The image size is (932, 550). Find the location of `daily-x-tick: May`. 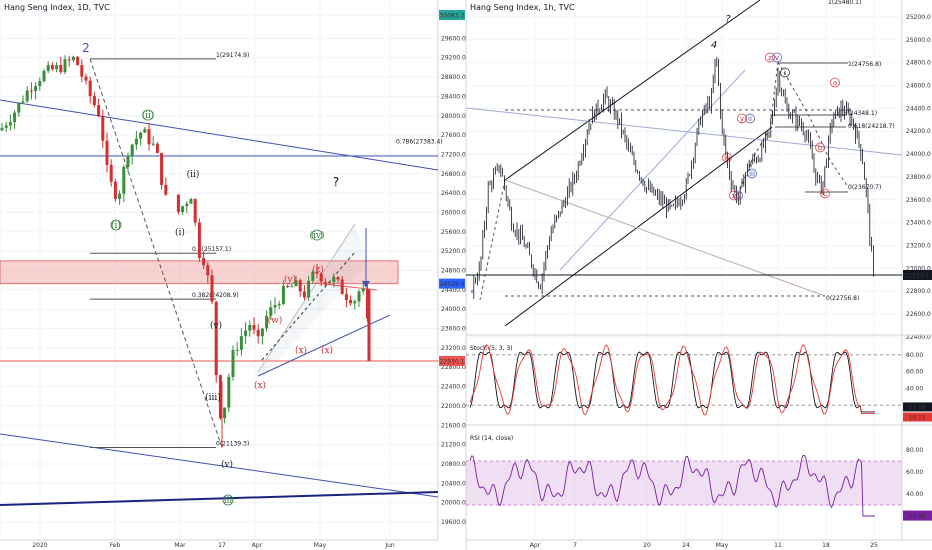

daily-x-tick: May is located at coordinates (320, 545).